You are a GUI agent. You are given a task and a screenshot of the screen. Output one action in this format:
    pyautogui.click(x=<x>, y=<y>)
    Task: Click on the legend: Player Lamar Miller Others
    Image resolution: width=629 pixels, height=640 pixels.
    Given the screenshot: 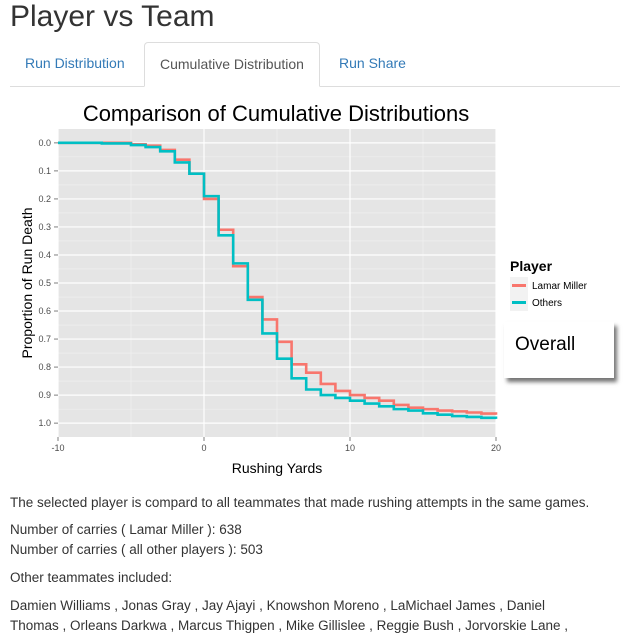 What is the action you would take?
    pyautogui.click(x=549, y=284)
    